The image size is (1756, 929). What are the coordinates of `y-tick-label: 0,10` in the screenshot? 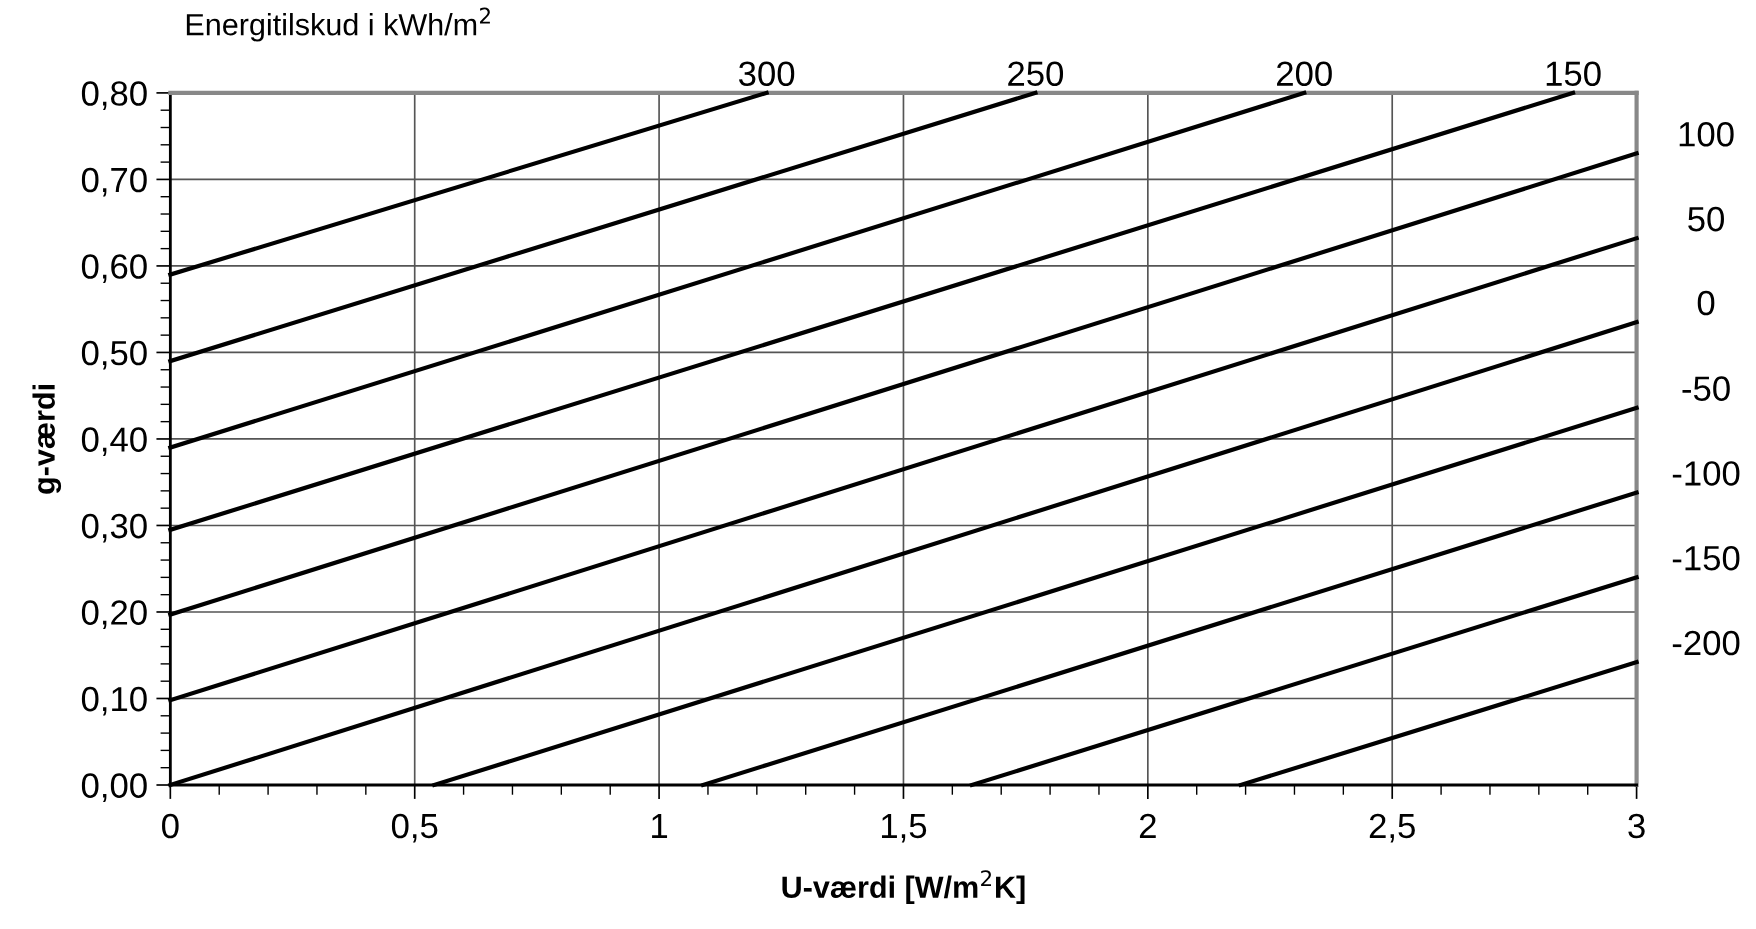 It's located at (114, 701).